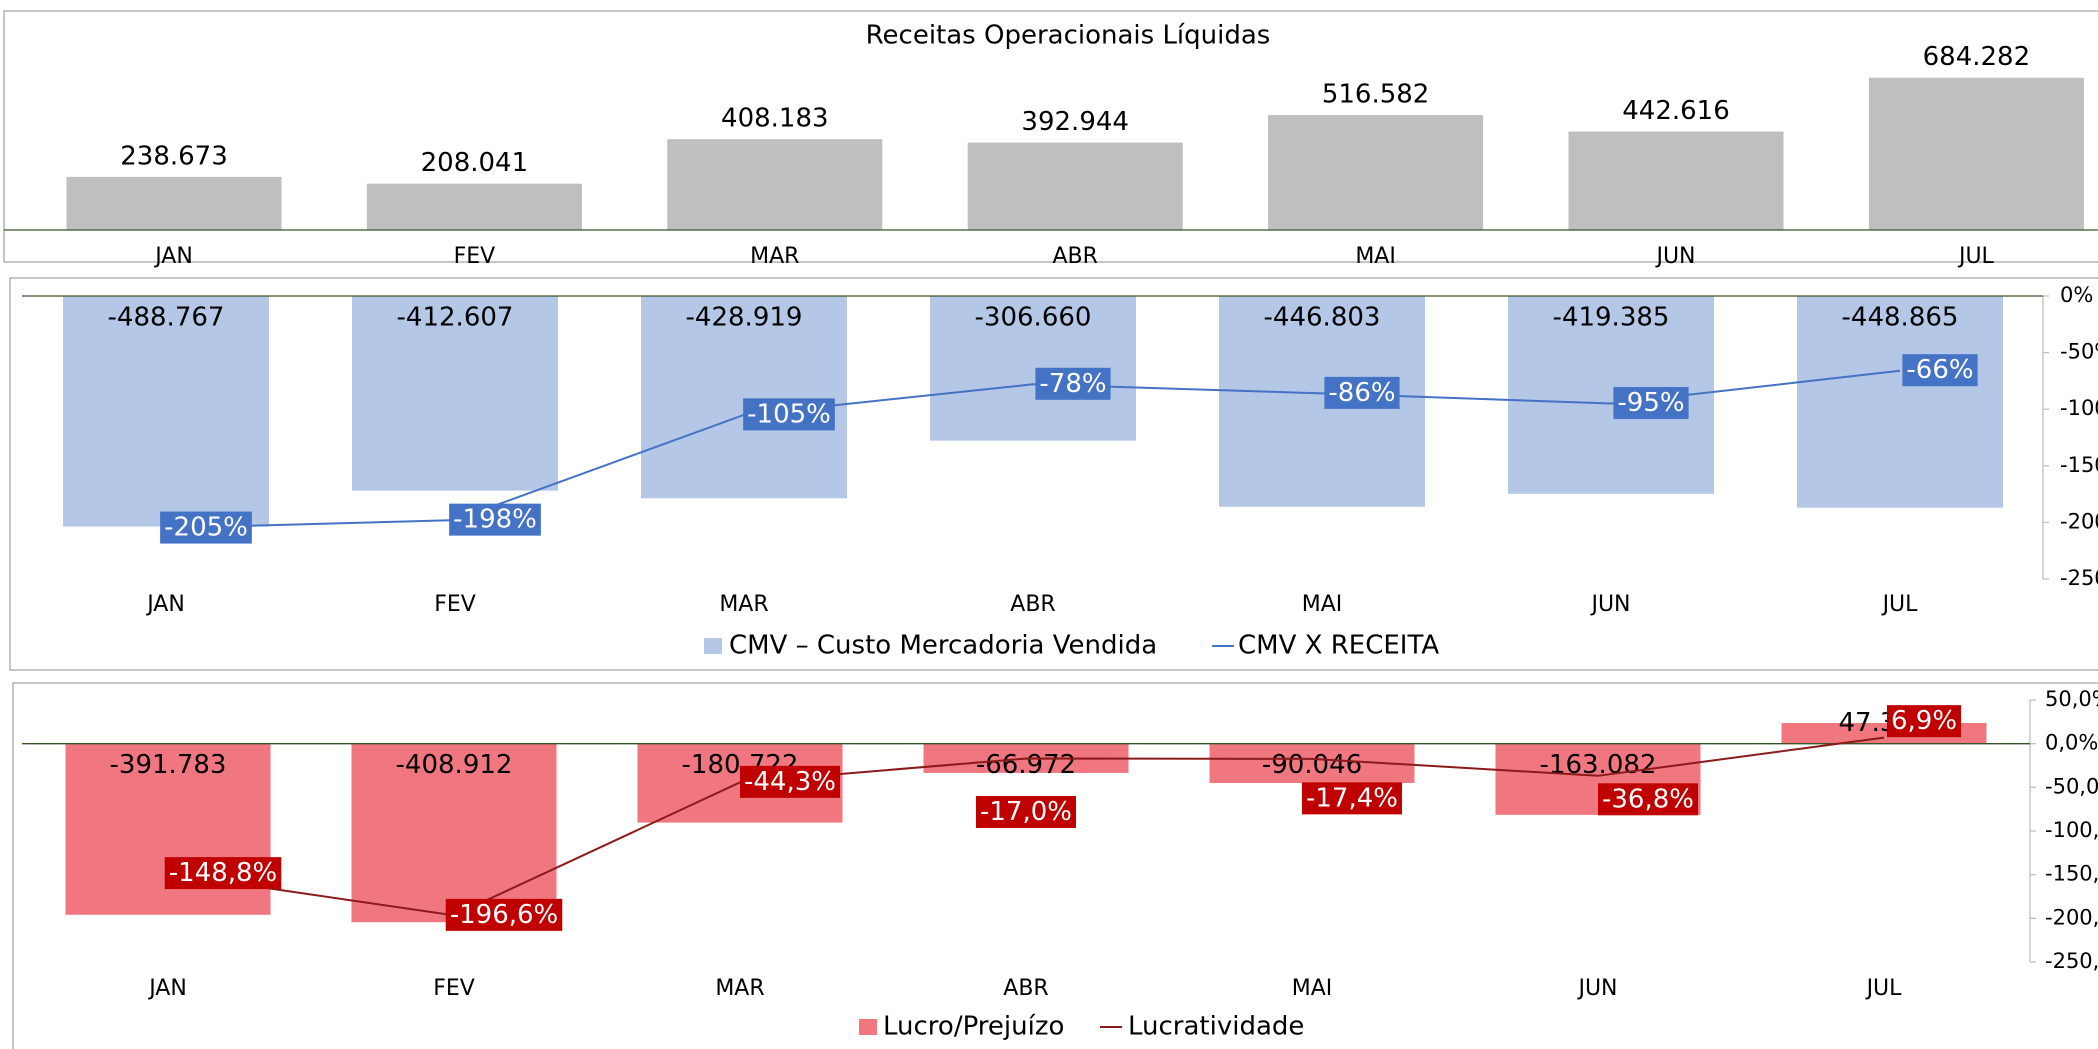 This screenshot has width=2098, height=1049. Describe the element at coordinates (2071, 874) in the screenshot. I see `y2-tick-label: -150,0%` at that location.